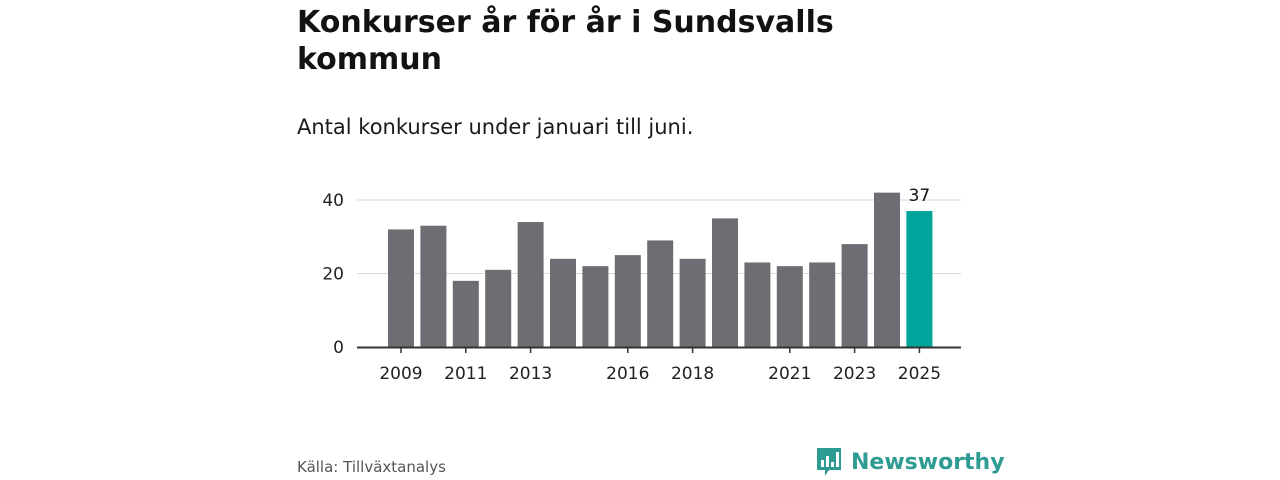  What do you see at coordinates (530, 374) in the screenshot?
I see `x-tick-label: 2013` at bounding box center [530, 374].